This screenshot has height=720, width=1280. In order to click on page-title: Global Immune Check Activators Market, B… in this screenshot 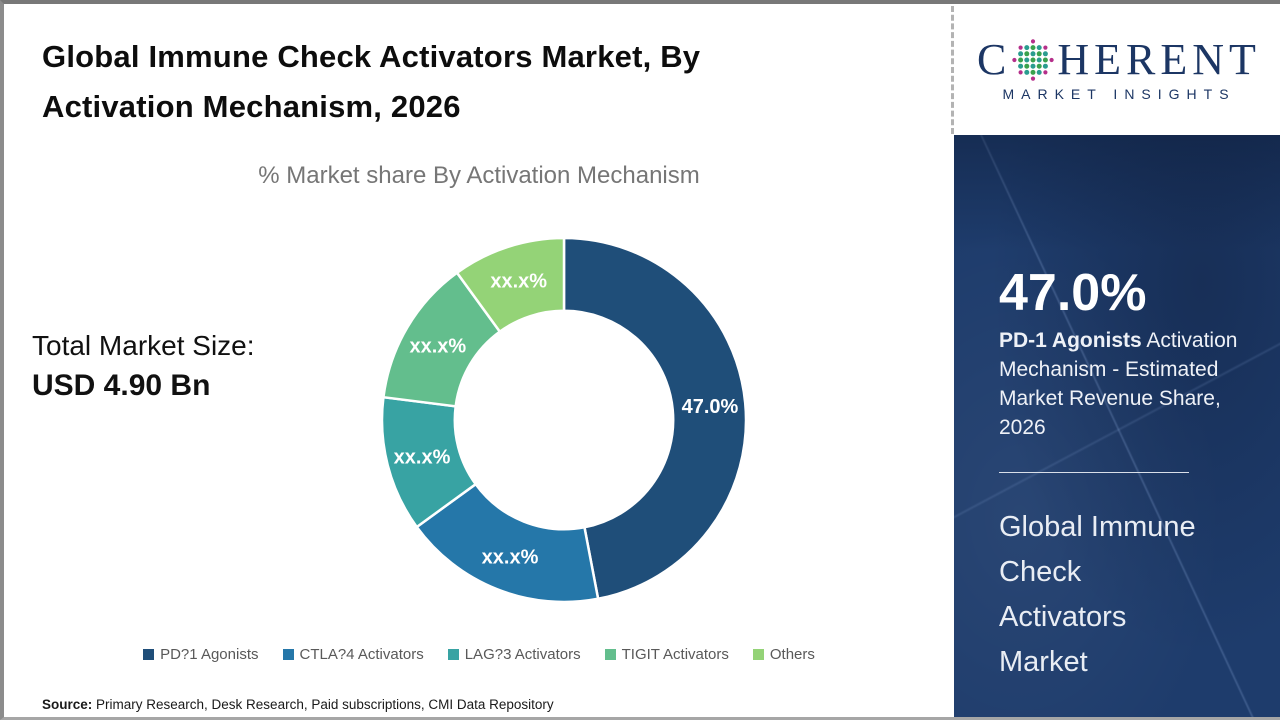, I will do `click(371, 81)`.